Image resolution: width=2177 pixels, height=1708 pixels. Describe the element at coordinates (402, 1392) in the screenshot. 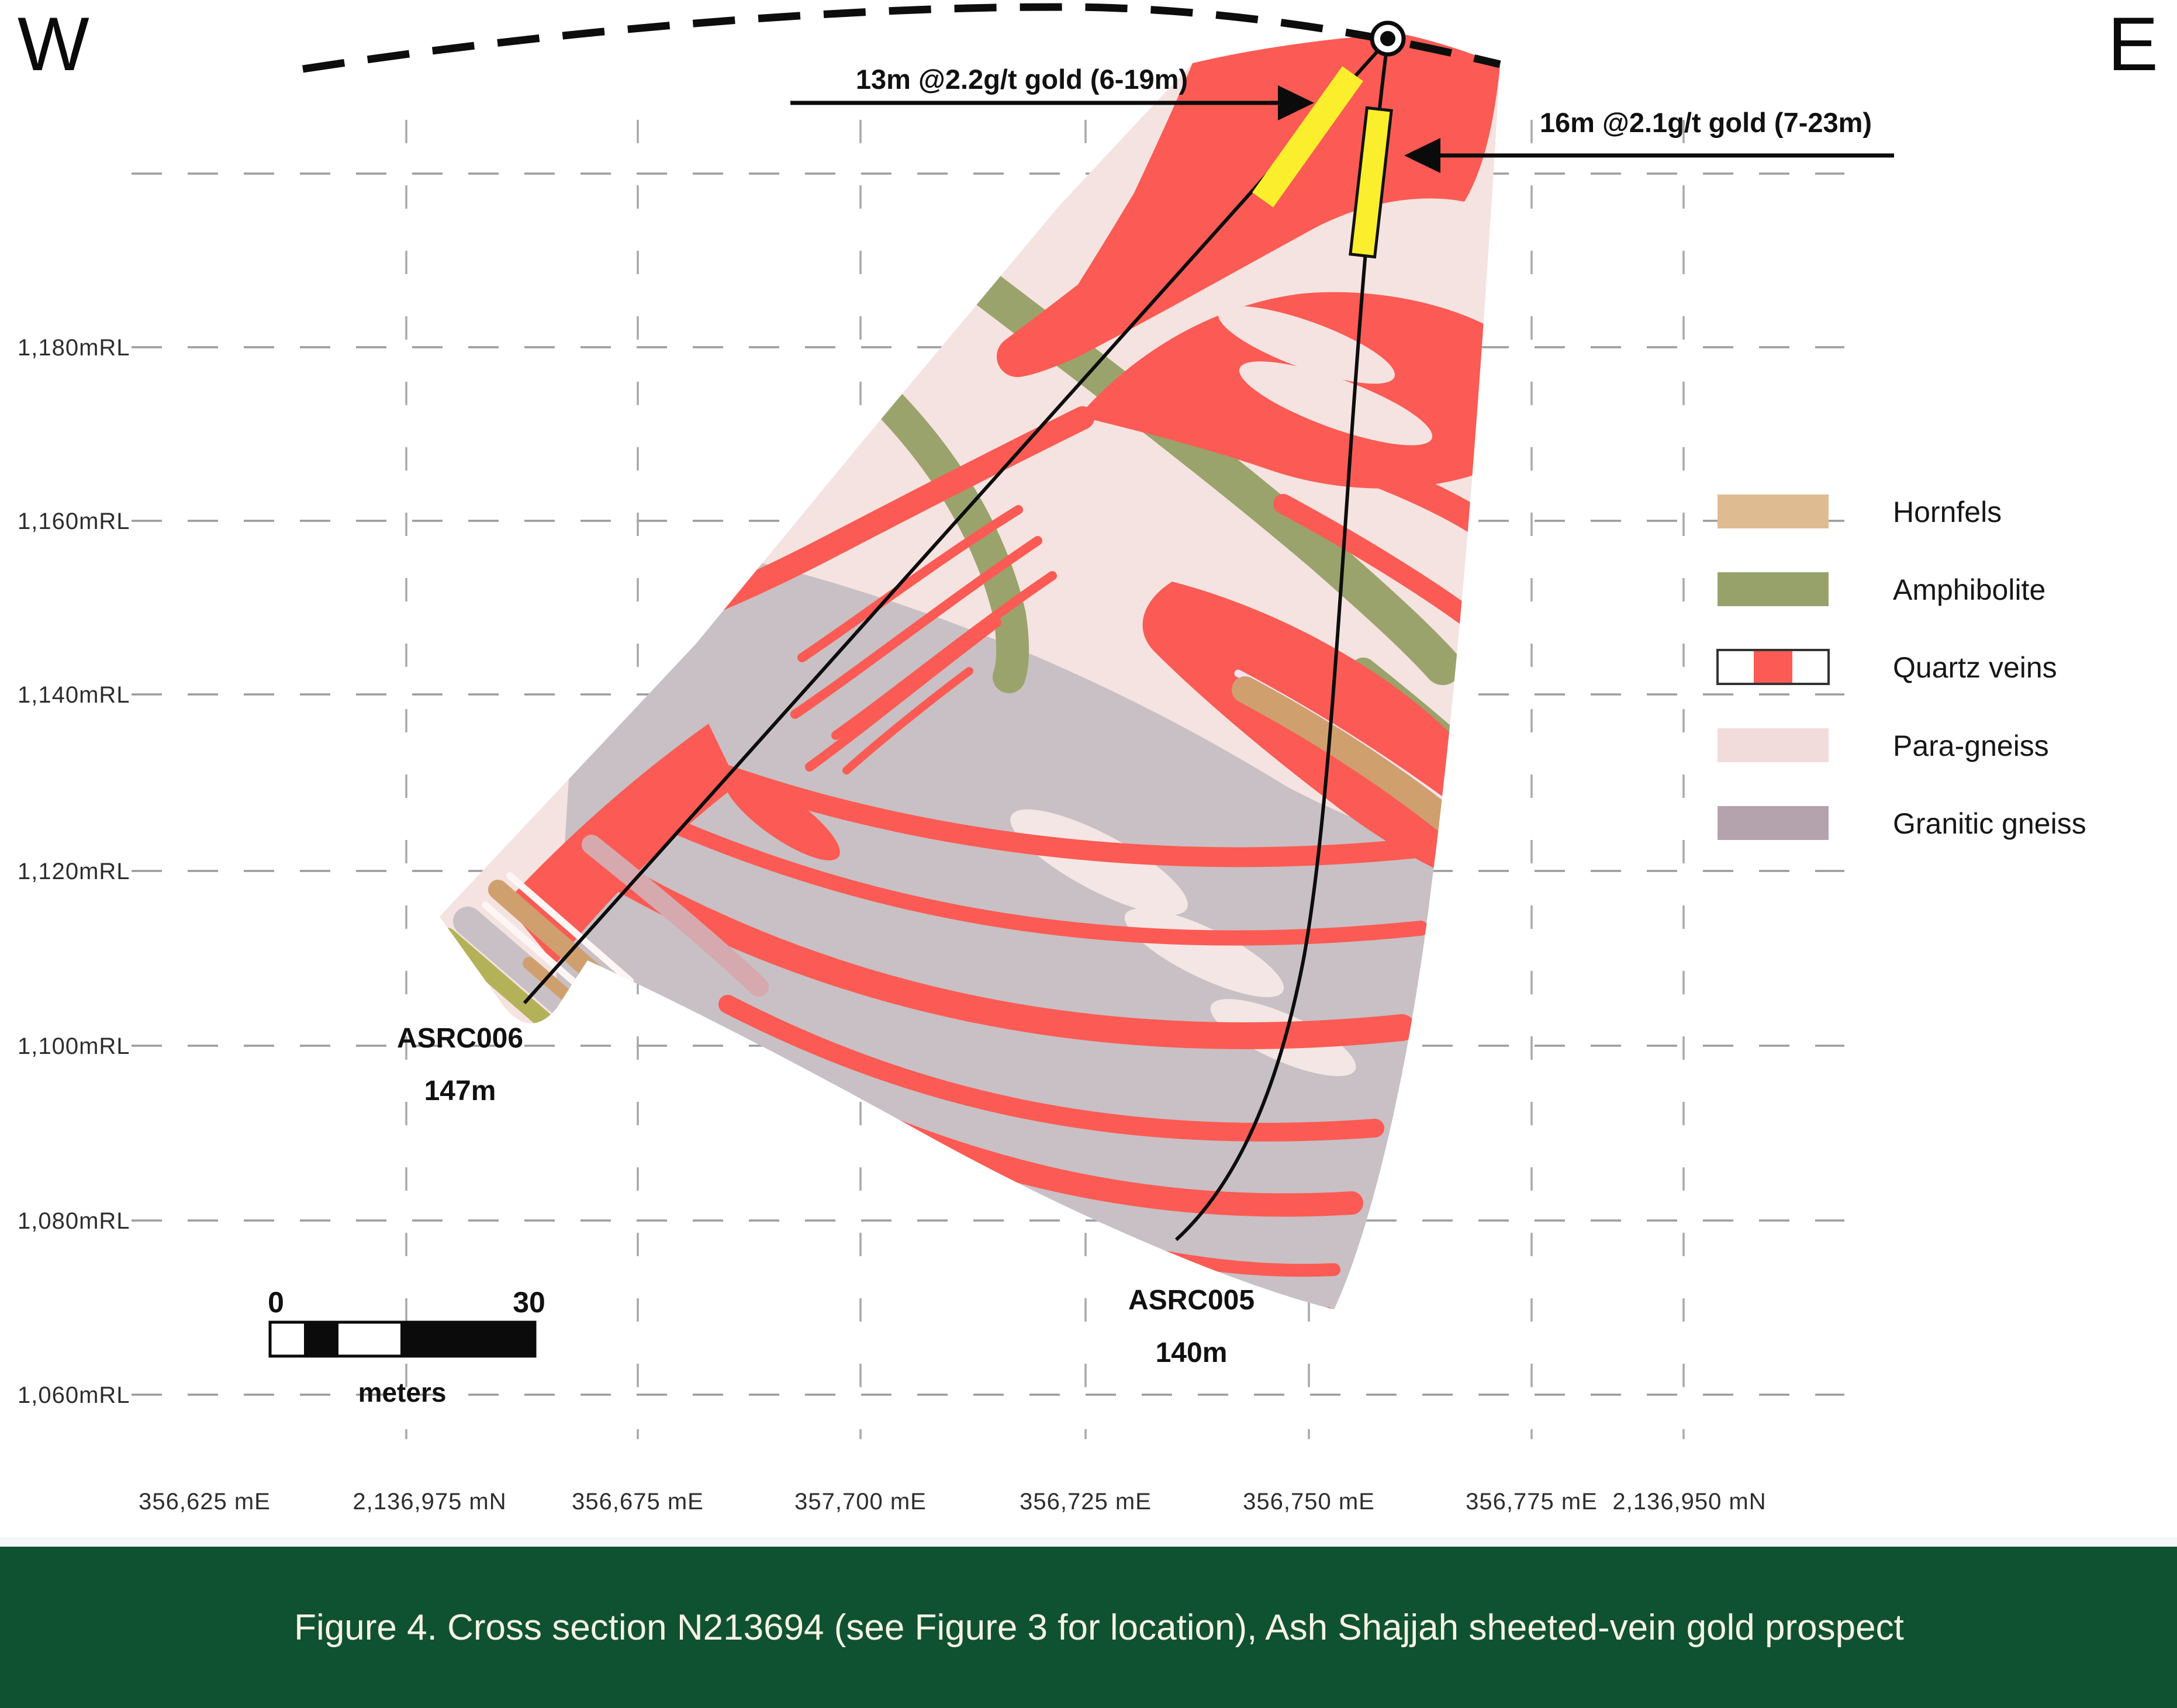

I see `scale-unit-label: meters` at that location.